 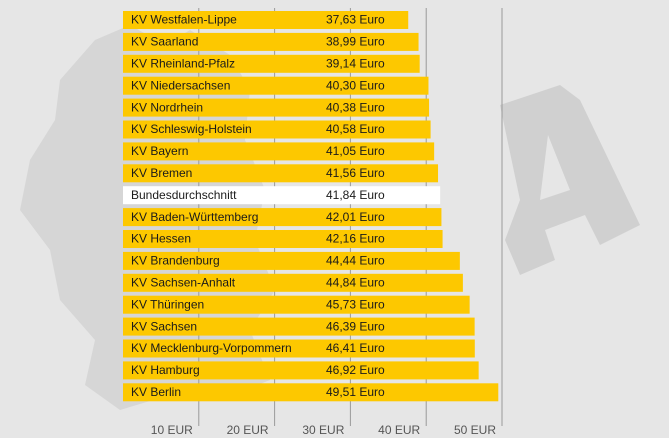 What do you see at coordinates (172, 430) in the screenshot?
I see `x-tick-label: 10 EUR` at bounding box center [172, 430].